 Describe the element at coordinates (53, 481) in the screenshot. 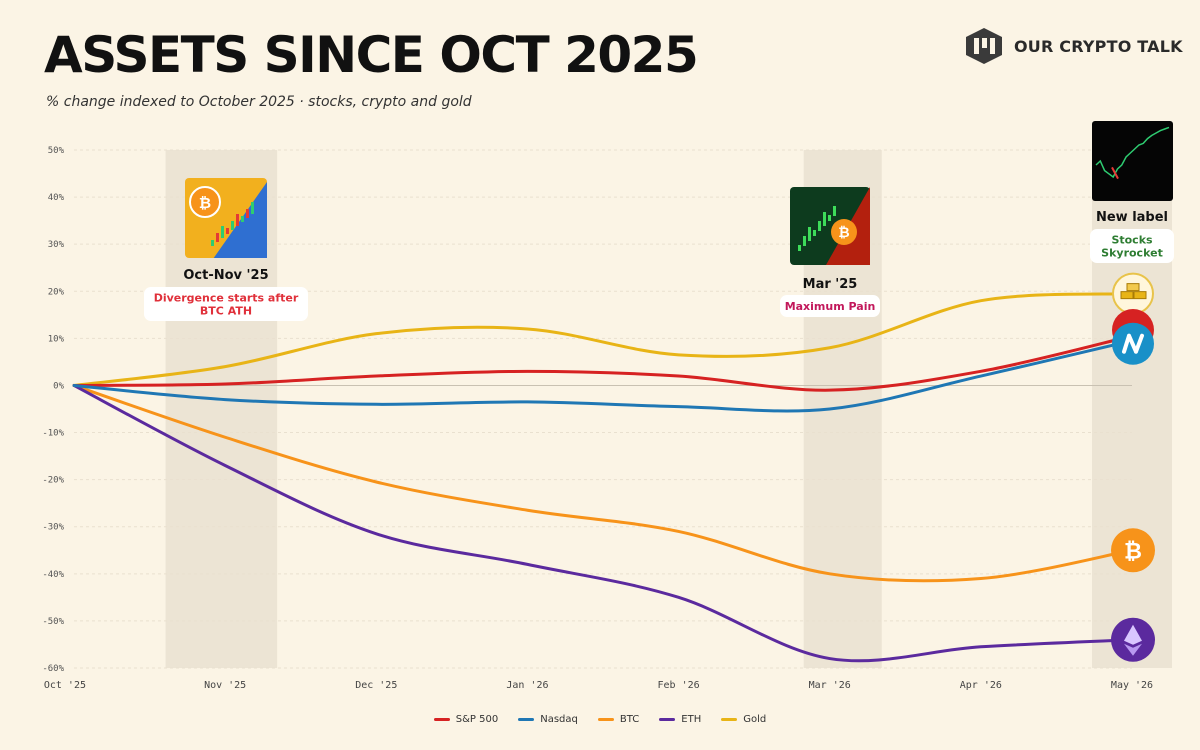

I see `y-tick-label: -20%` at that location.